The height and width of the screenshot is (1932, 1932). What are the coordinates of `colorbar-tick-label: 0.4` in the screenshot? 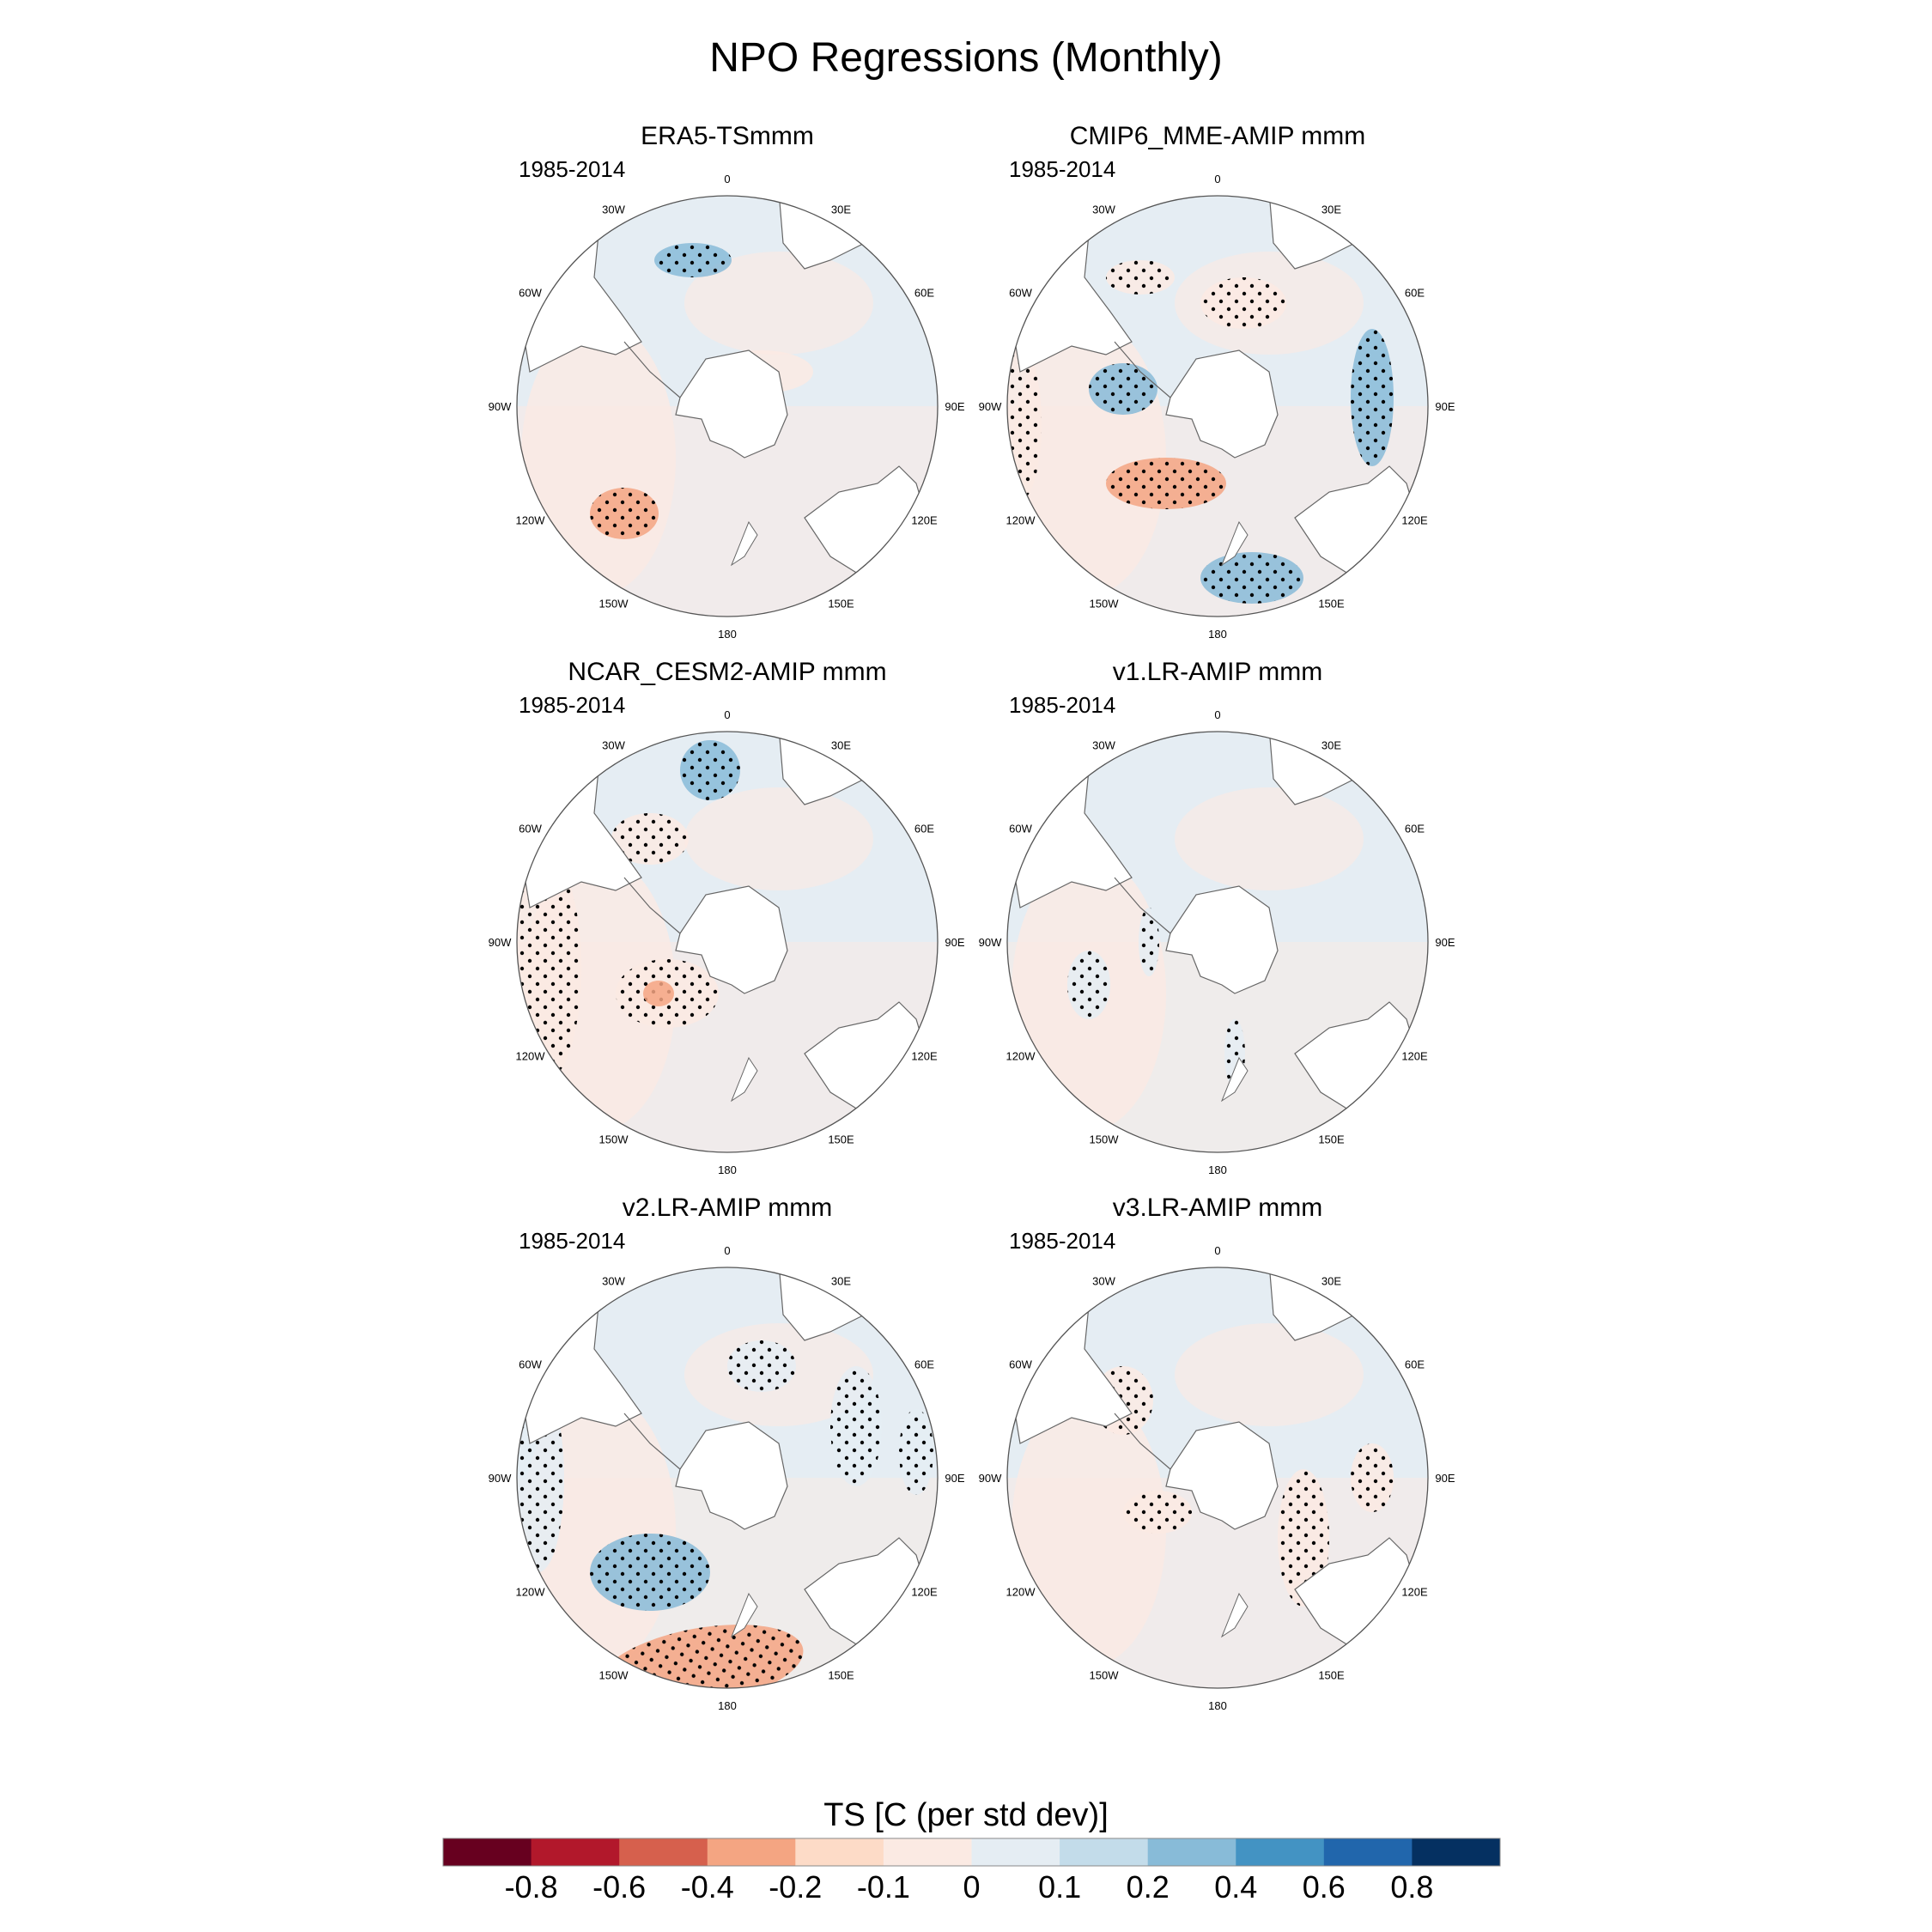 It's located at (1235, 1887).